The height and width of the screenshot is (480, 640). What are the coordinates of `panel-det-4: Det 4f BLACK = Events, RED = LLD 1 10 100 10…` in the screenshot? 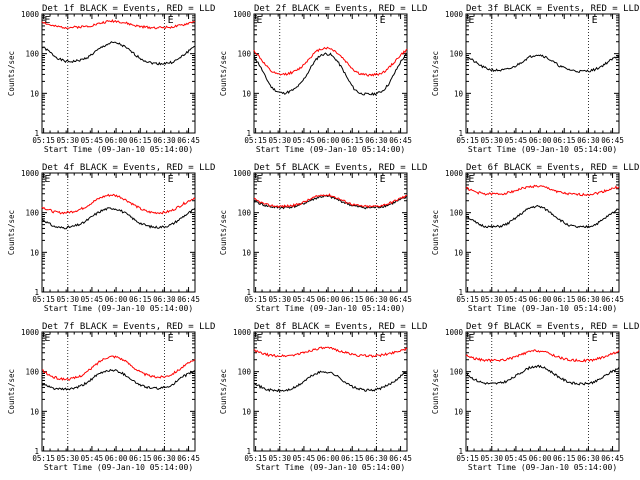 It's located at (111, 238).